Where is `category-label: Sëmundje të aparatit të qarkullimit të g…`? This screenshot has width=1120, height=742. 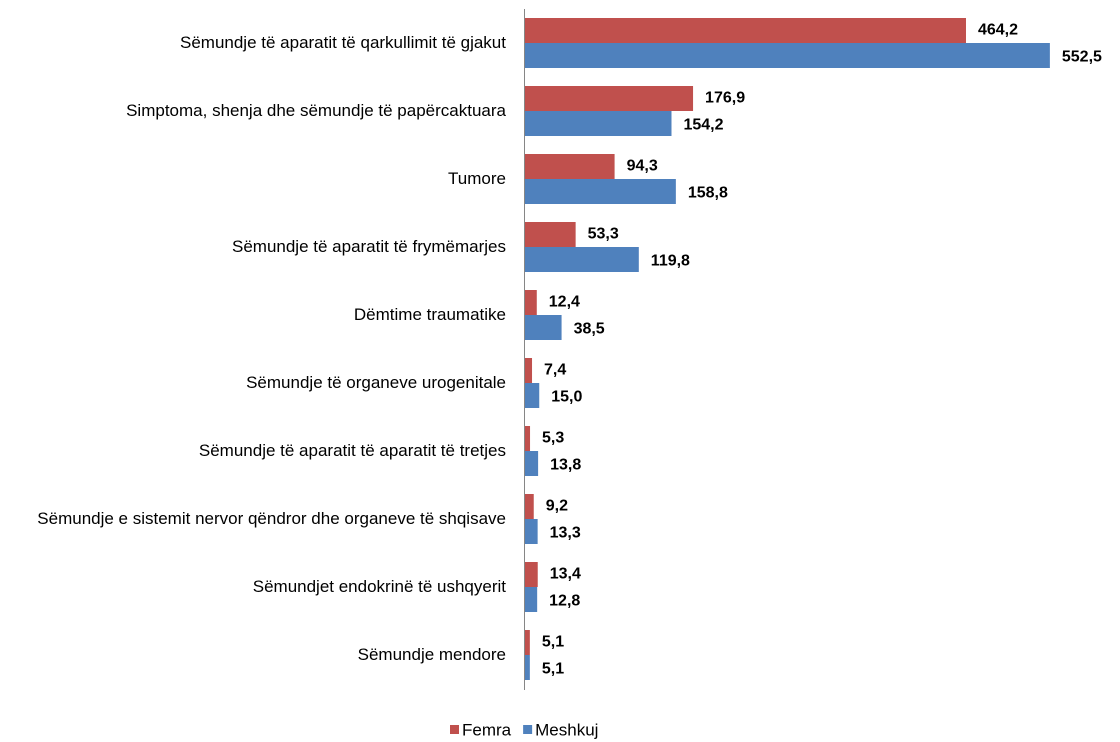
category-label: Sëmundje të aparatit të qarkullimit të g… is located at coordinates (342, 42).